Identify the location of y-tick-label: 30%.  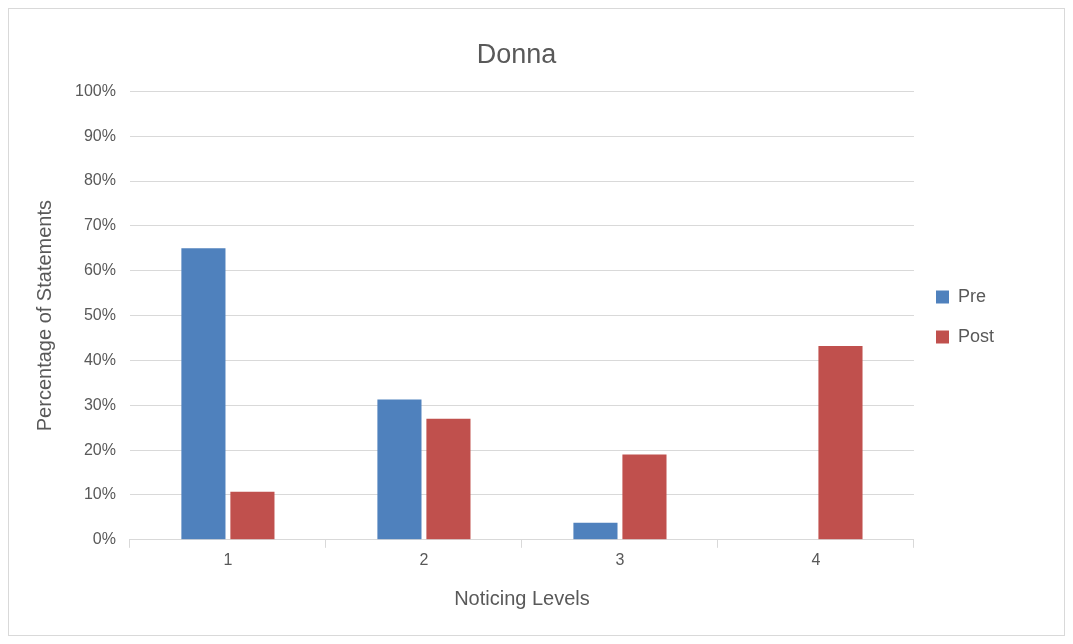
(99, 404).